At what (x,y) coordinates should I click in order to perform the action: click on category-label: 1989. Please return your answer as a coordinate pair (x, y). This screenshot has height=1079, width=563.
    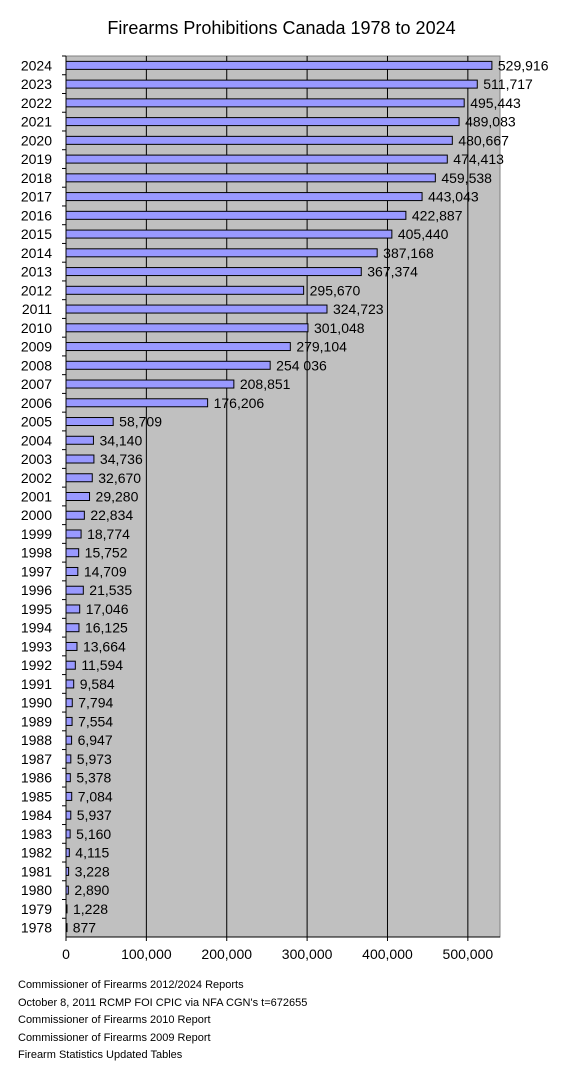
    Looking at the image, I should click on (36, 721).